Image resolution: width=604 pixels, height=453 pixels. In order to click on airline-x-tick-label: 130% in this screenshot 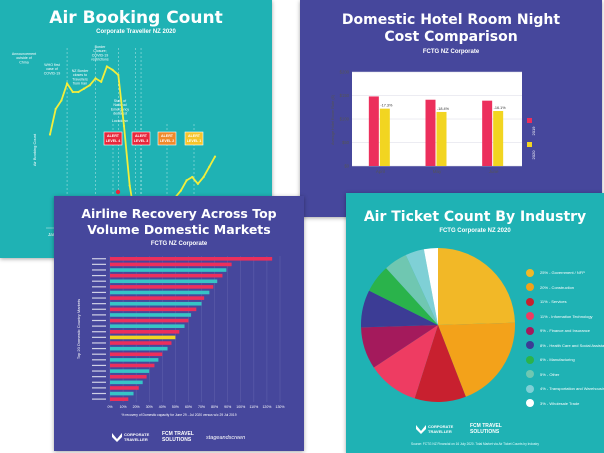, I will do `click(280, 407)`.